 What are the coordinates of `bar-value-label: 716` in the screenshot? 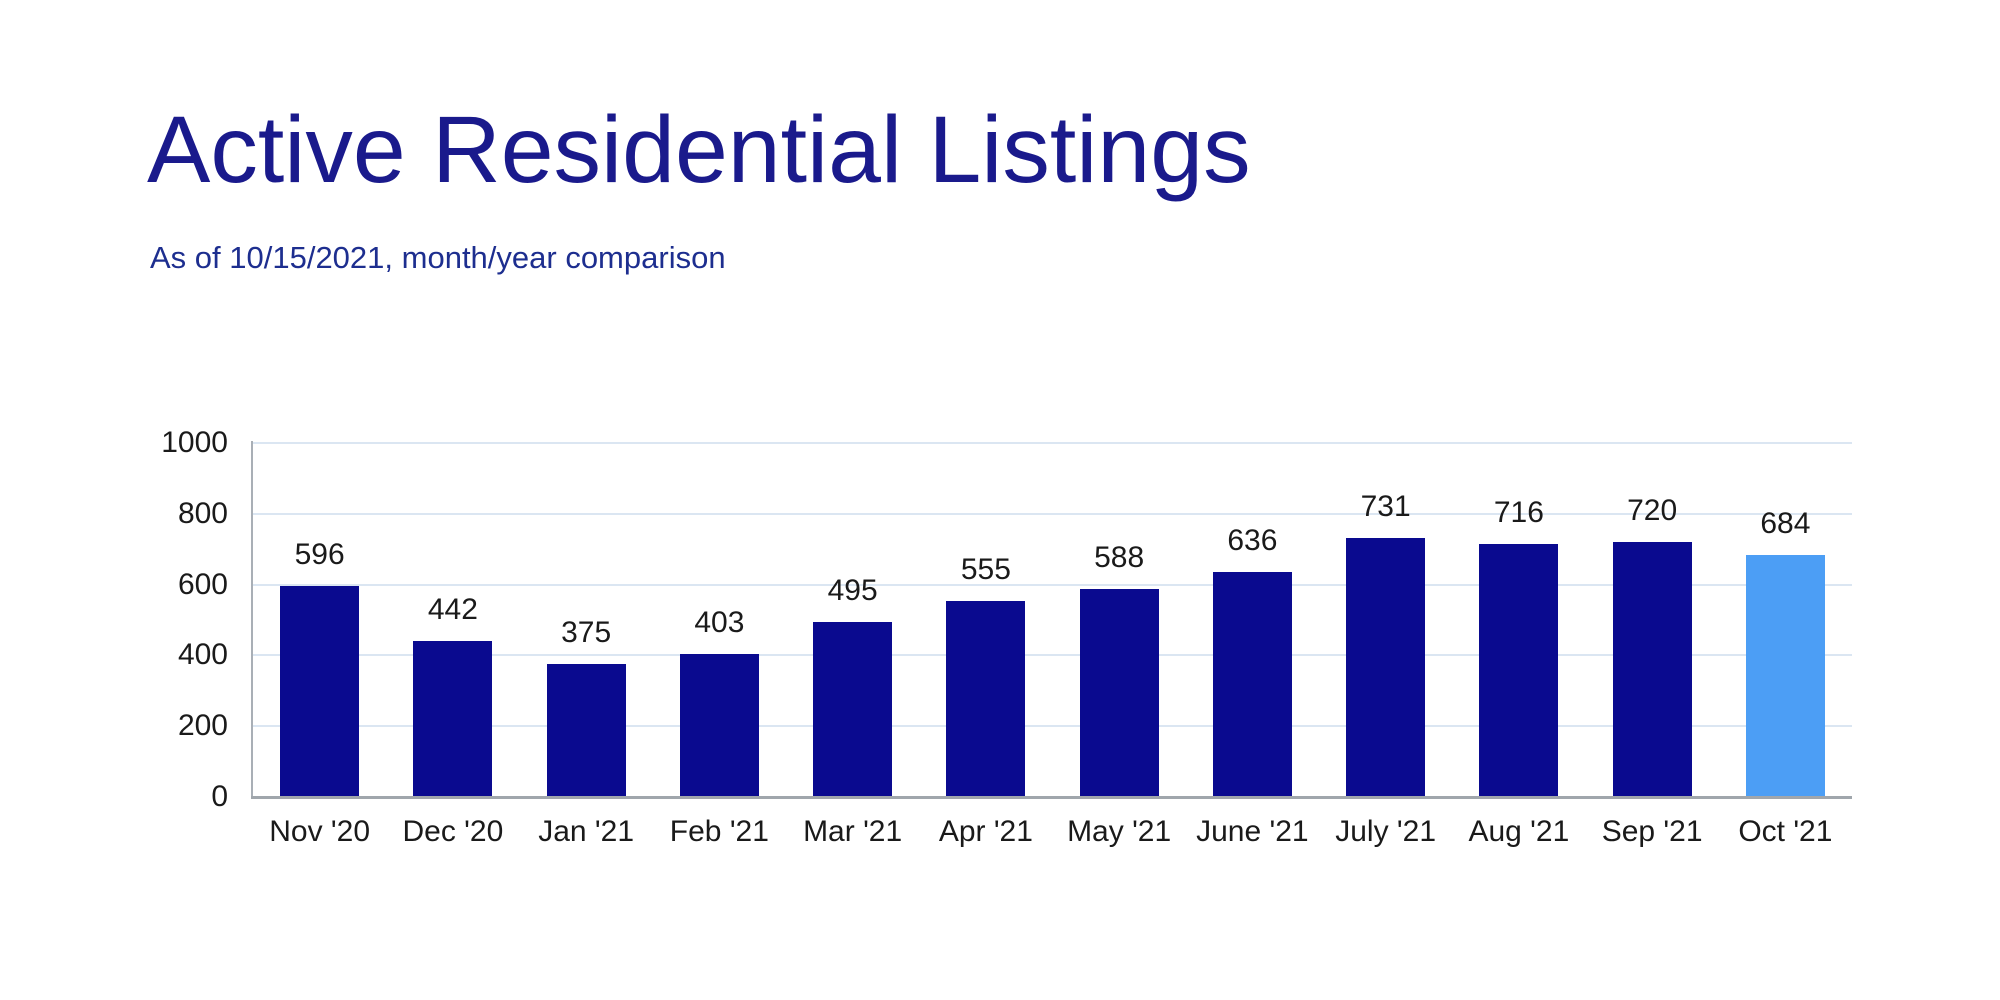 It's located at (1518, 512).